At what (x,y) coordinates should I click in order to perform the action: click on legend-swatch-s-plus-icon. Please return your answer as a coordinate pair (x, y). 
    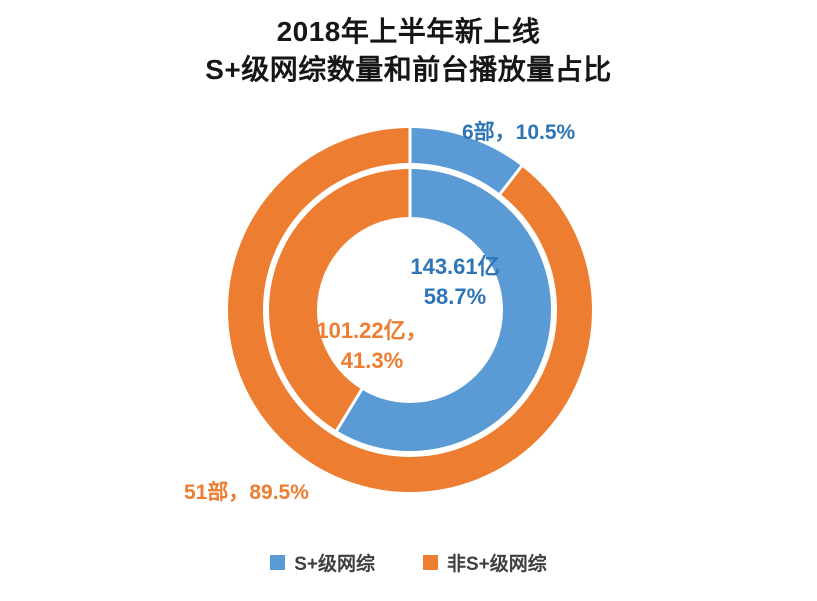
    Looking at the image, I should click on (278, 562).